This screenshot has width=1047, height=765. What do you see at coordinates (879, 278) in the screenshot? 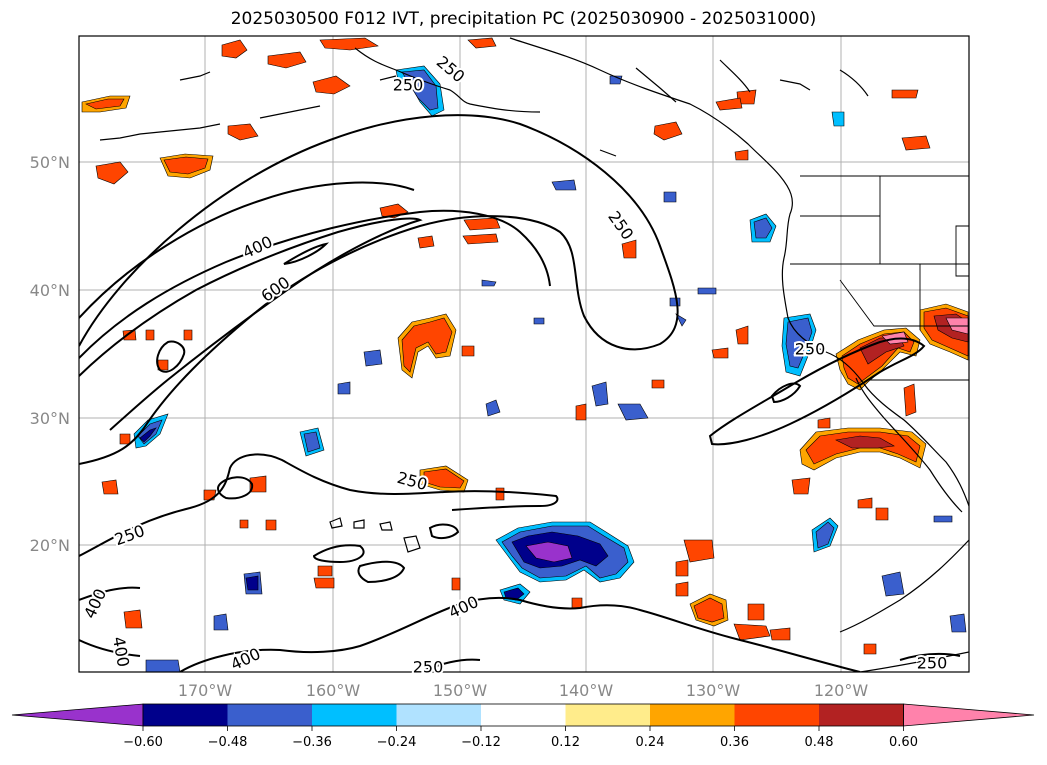
I see `borders` at bounding box center [879, 278].